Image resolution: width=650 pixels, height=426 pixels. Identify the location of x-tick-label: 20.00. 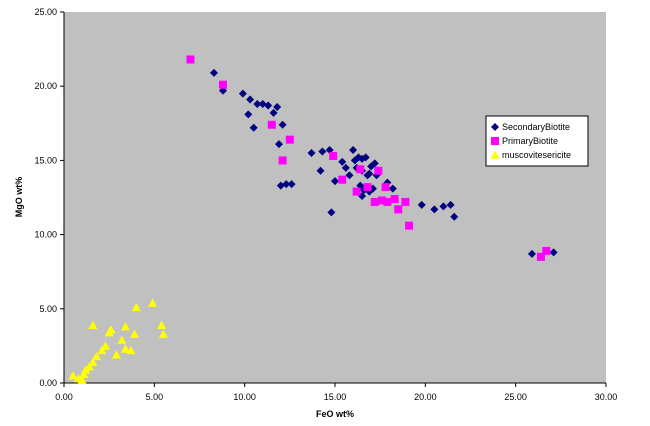
(425, 397).